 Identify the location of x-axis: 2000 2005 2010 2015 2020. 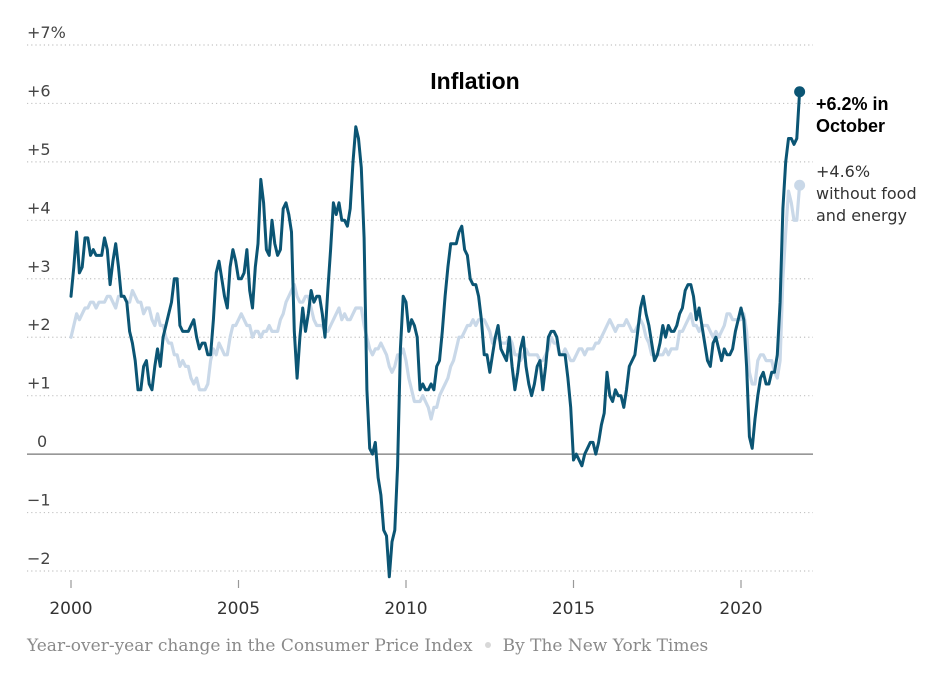
(406, 599).